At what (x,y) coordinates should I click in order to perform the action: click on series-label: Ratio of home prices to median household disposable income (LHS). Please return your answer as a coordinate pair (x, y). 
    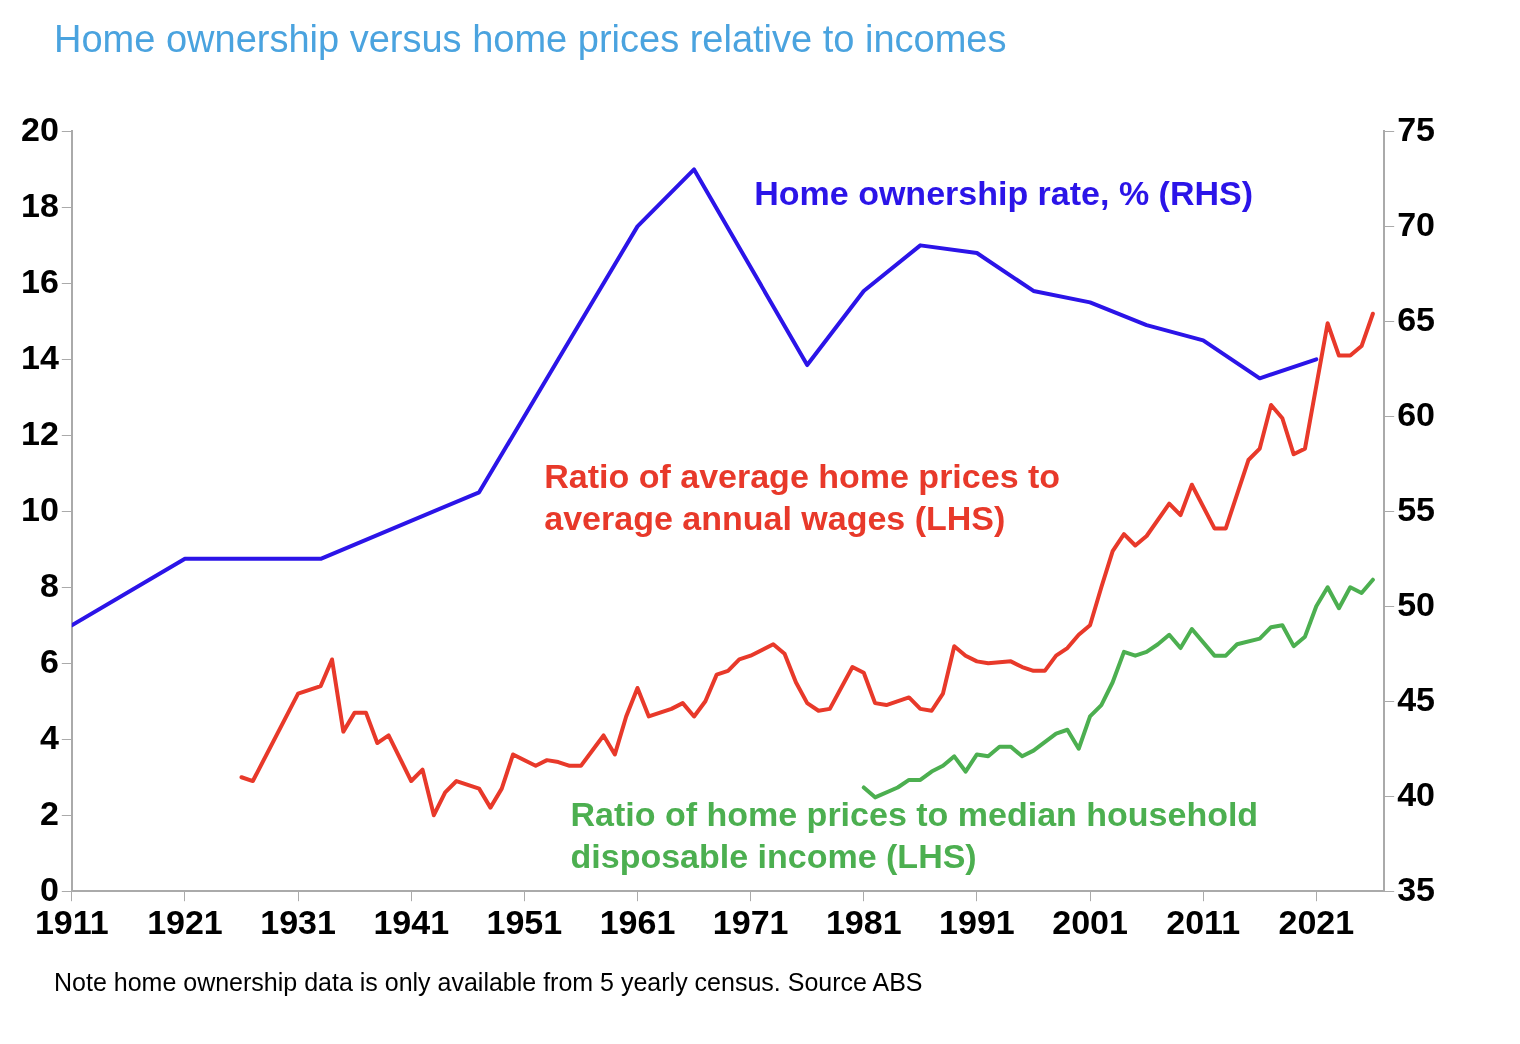
    Looking at the image, I should click on (914, 835).